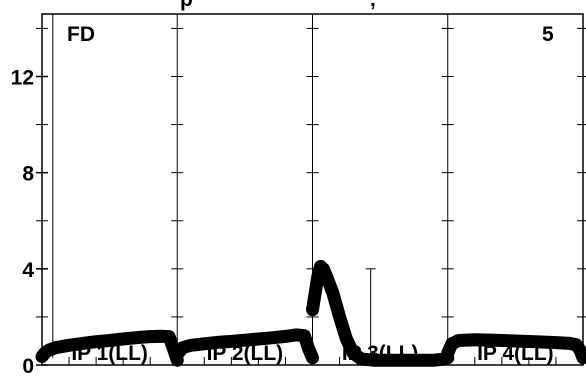 Image resolution: width=586 pixels, height=377 pixels. I want to click on top-title-left: p, so click(186, 5).